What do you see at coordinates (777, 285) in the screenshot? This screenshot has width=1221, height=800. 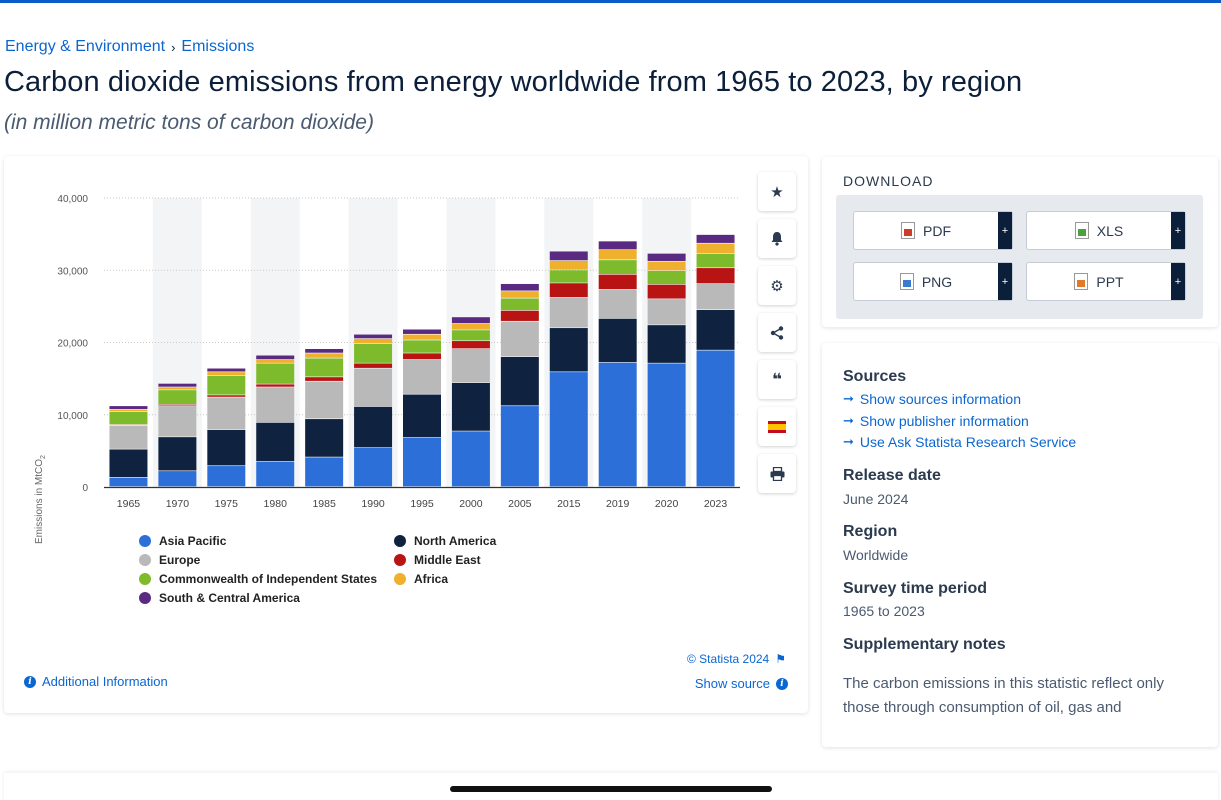 I see `settings-button: ⚙` at bounding box center [777, 285].